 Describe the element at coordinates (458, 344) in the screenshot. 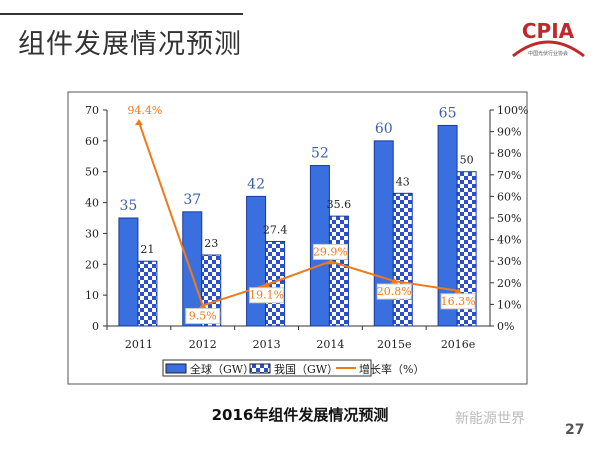

I see `x-tick-label: 2016e` at that location.